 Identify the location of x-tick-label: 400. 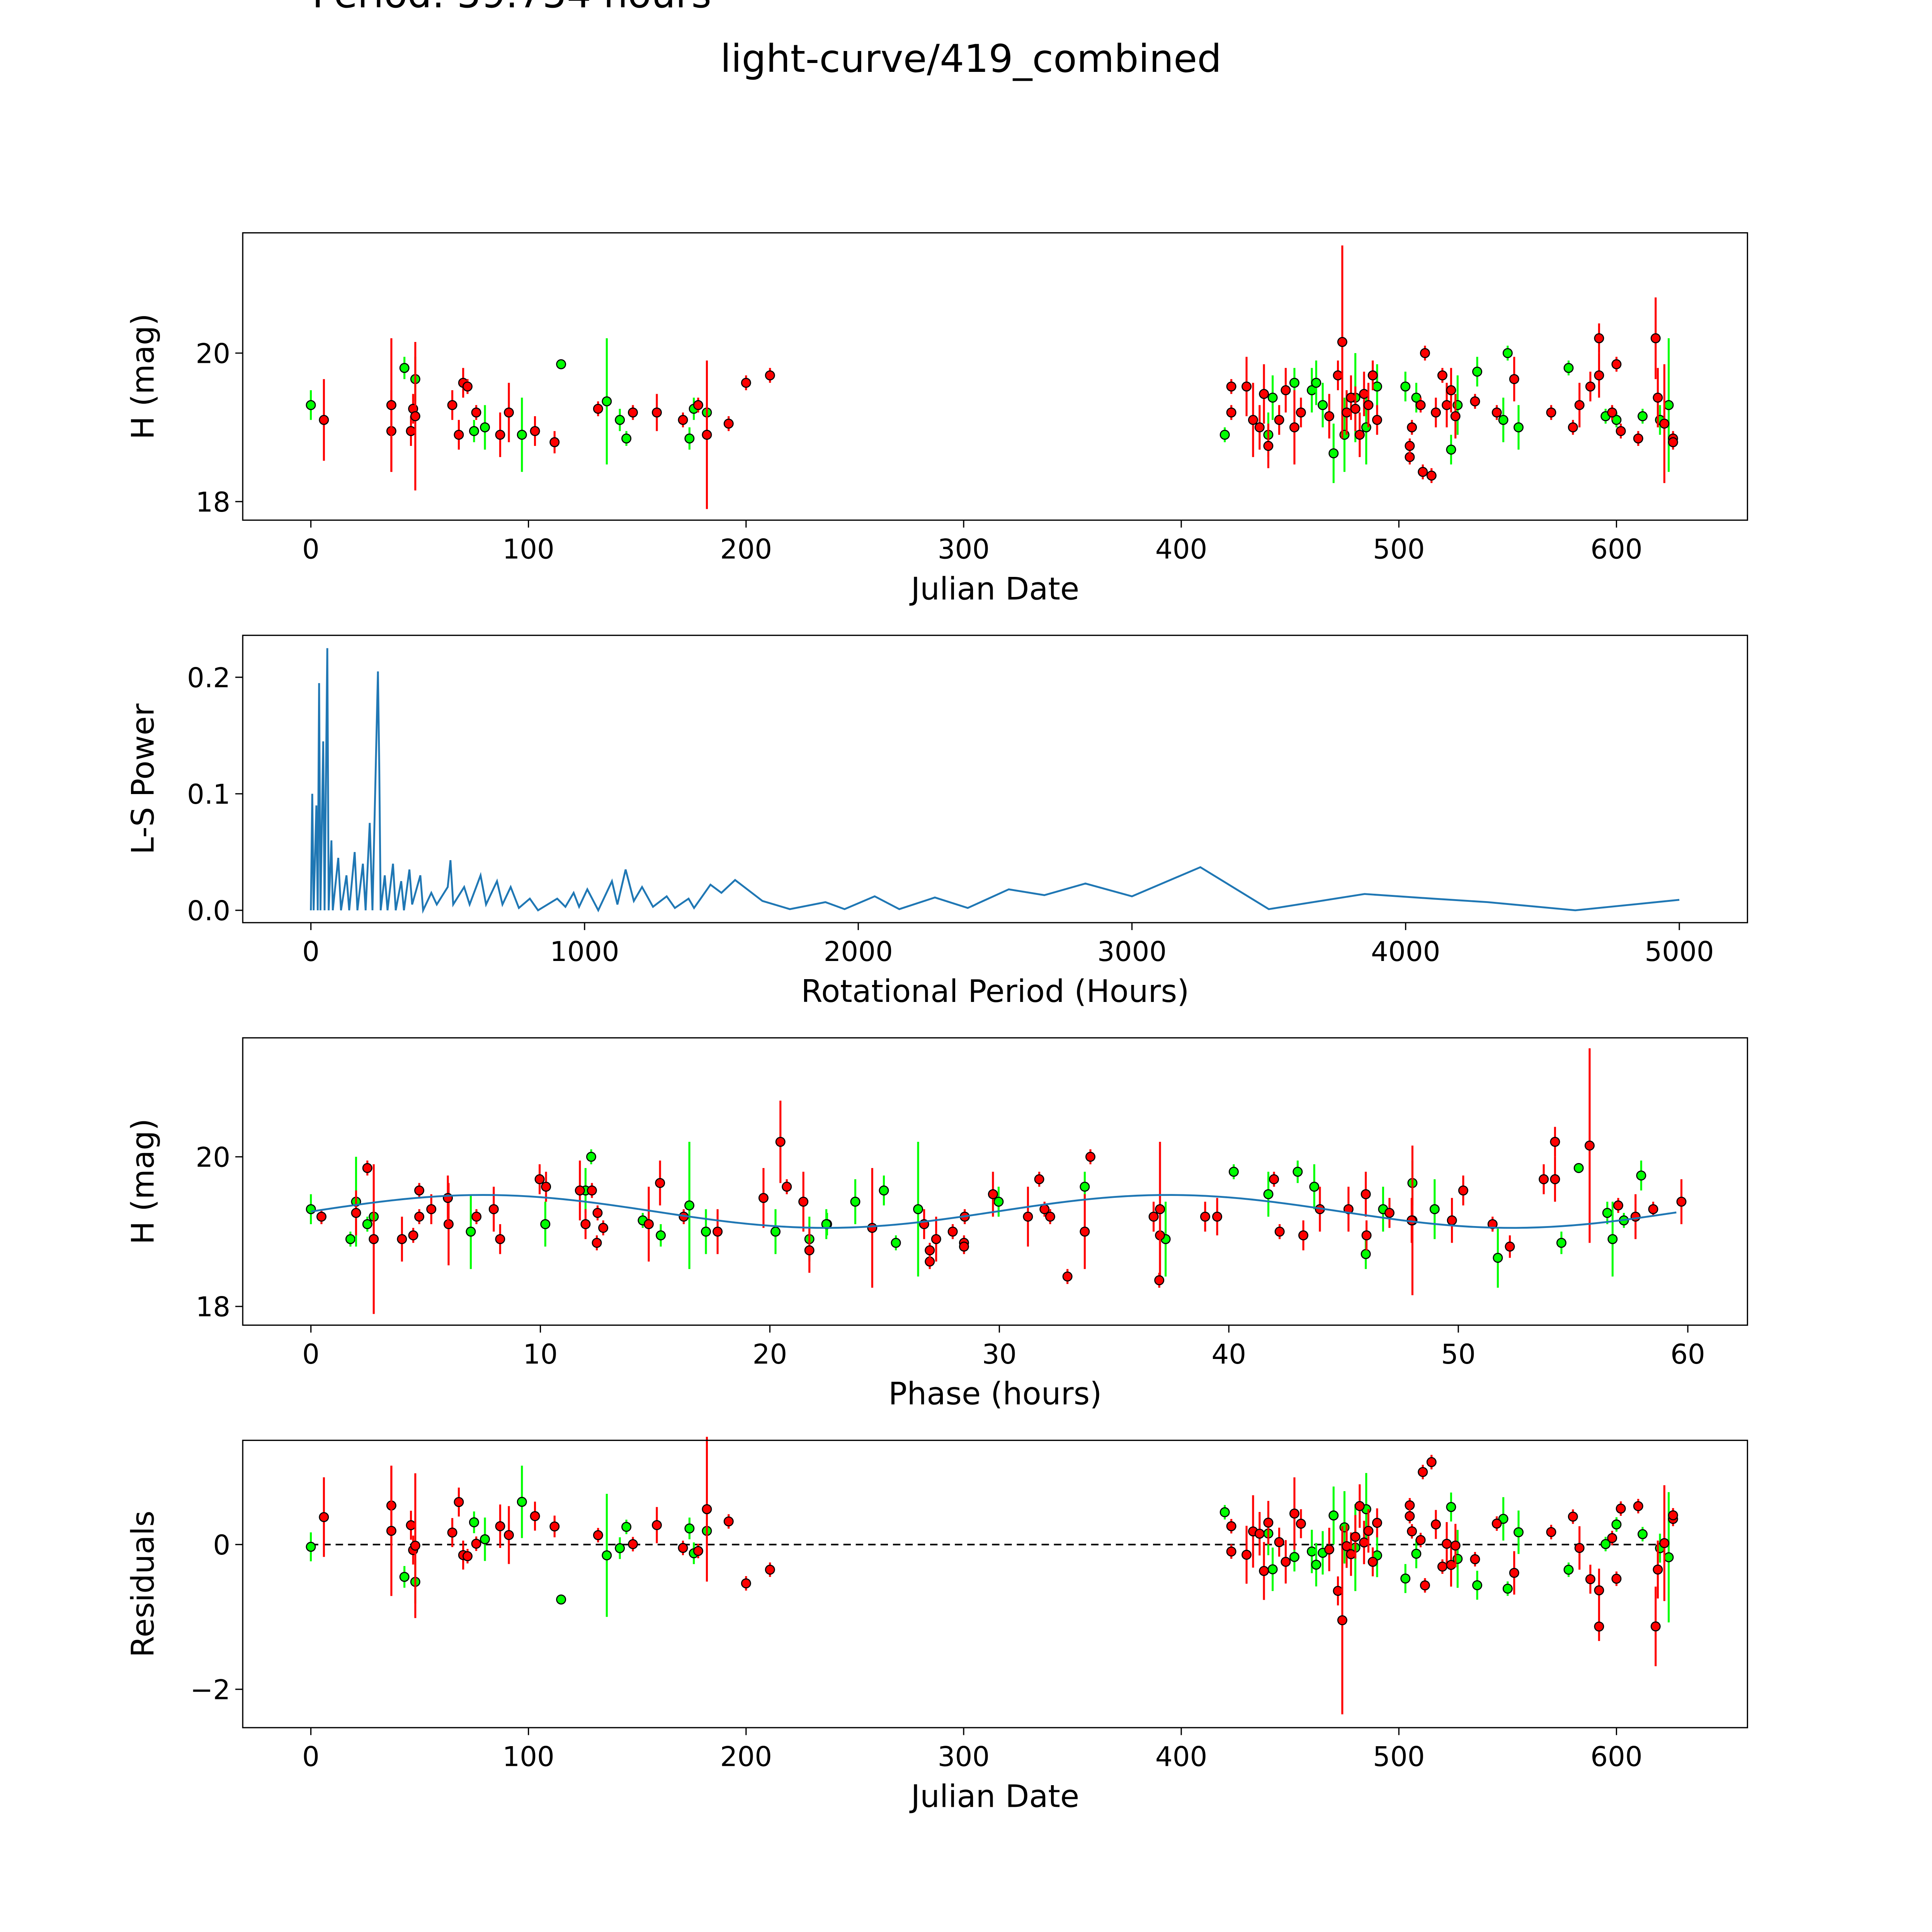
(1182, 1757).